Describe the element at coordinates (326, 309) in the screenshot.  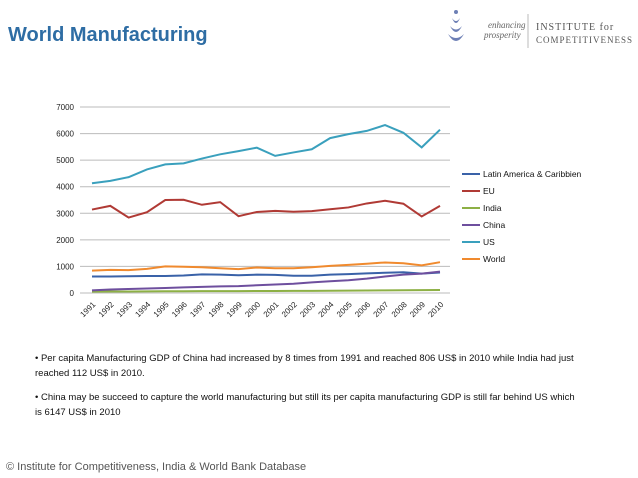
I see `x-tick-label: 2004` at that location.